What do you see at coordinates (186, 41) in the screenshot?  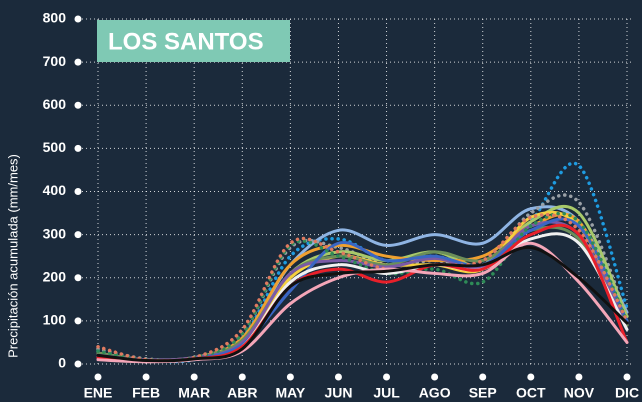 I see `chart-title: LOS SANTOS` at bounding box center [186, 41].